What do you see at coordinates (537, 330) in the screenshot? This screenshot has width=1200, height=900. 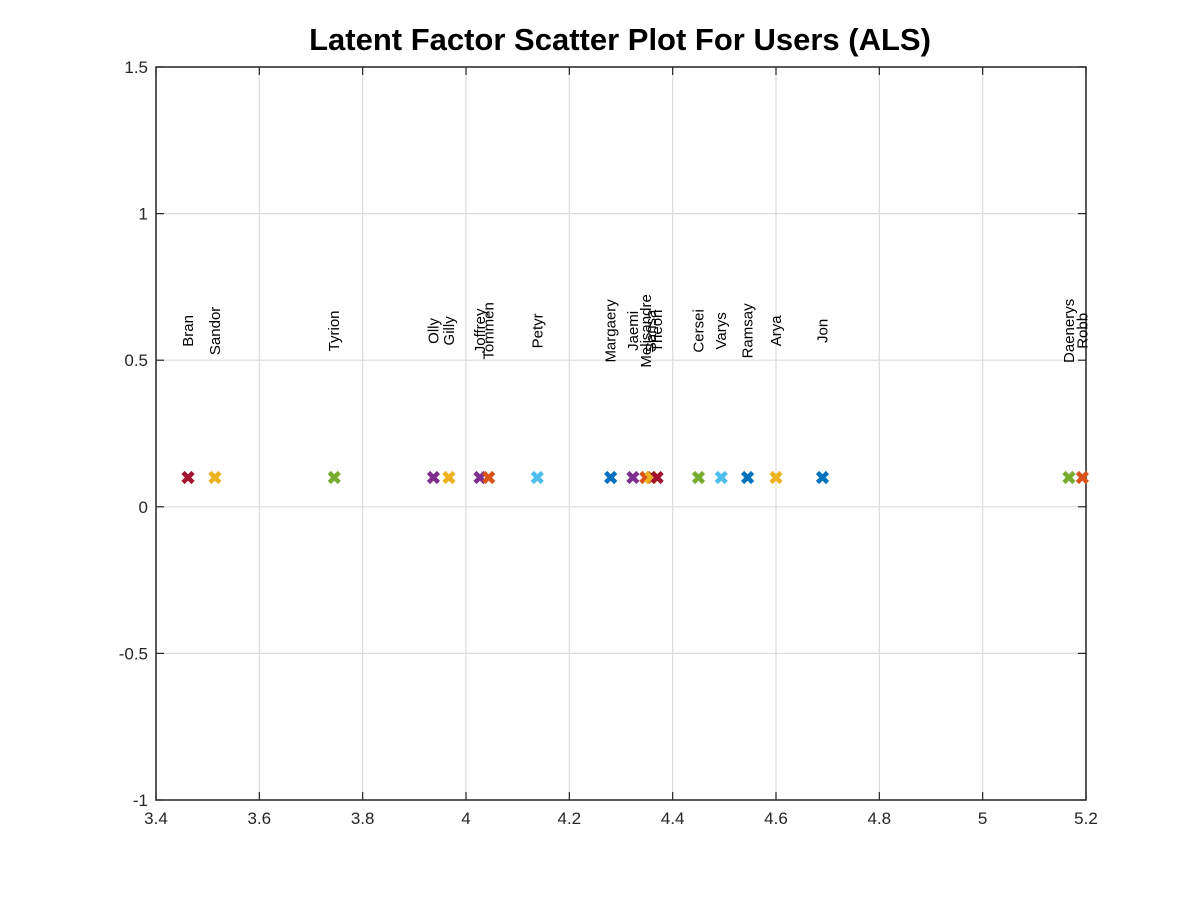 I see `point-label: Petyr` at bounding box center [537, 330].